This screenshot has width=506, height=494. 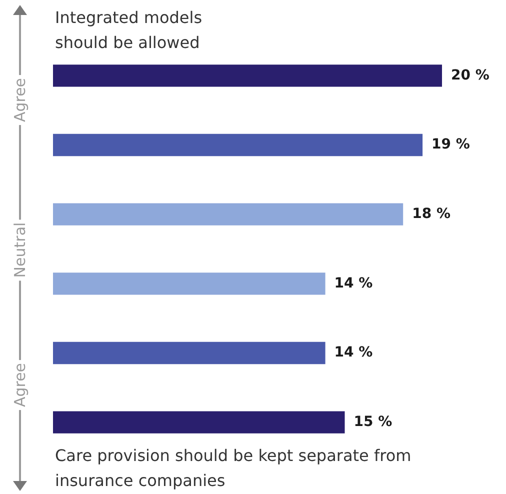 What do you see at coordinates (451, 144) in the screenshot?
I see `data-label: 19 %` at bounding box center [451, 144].